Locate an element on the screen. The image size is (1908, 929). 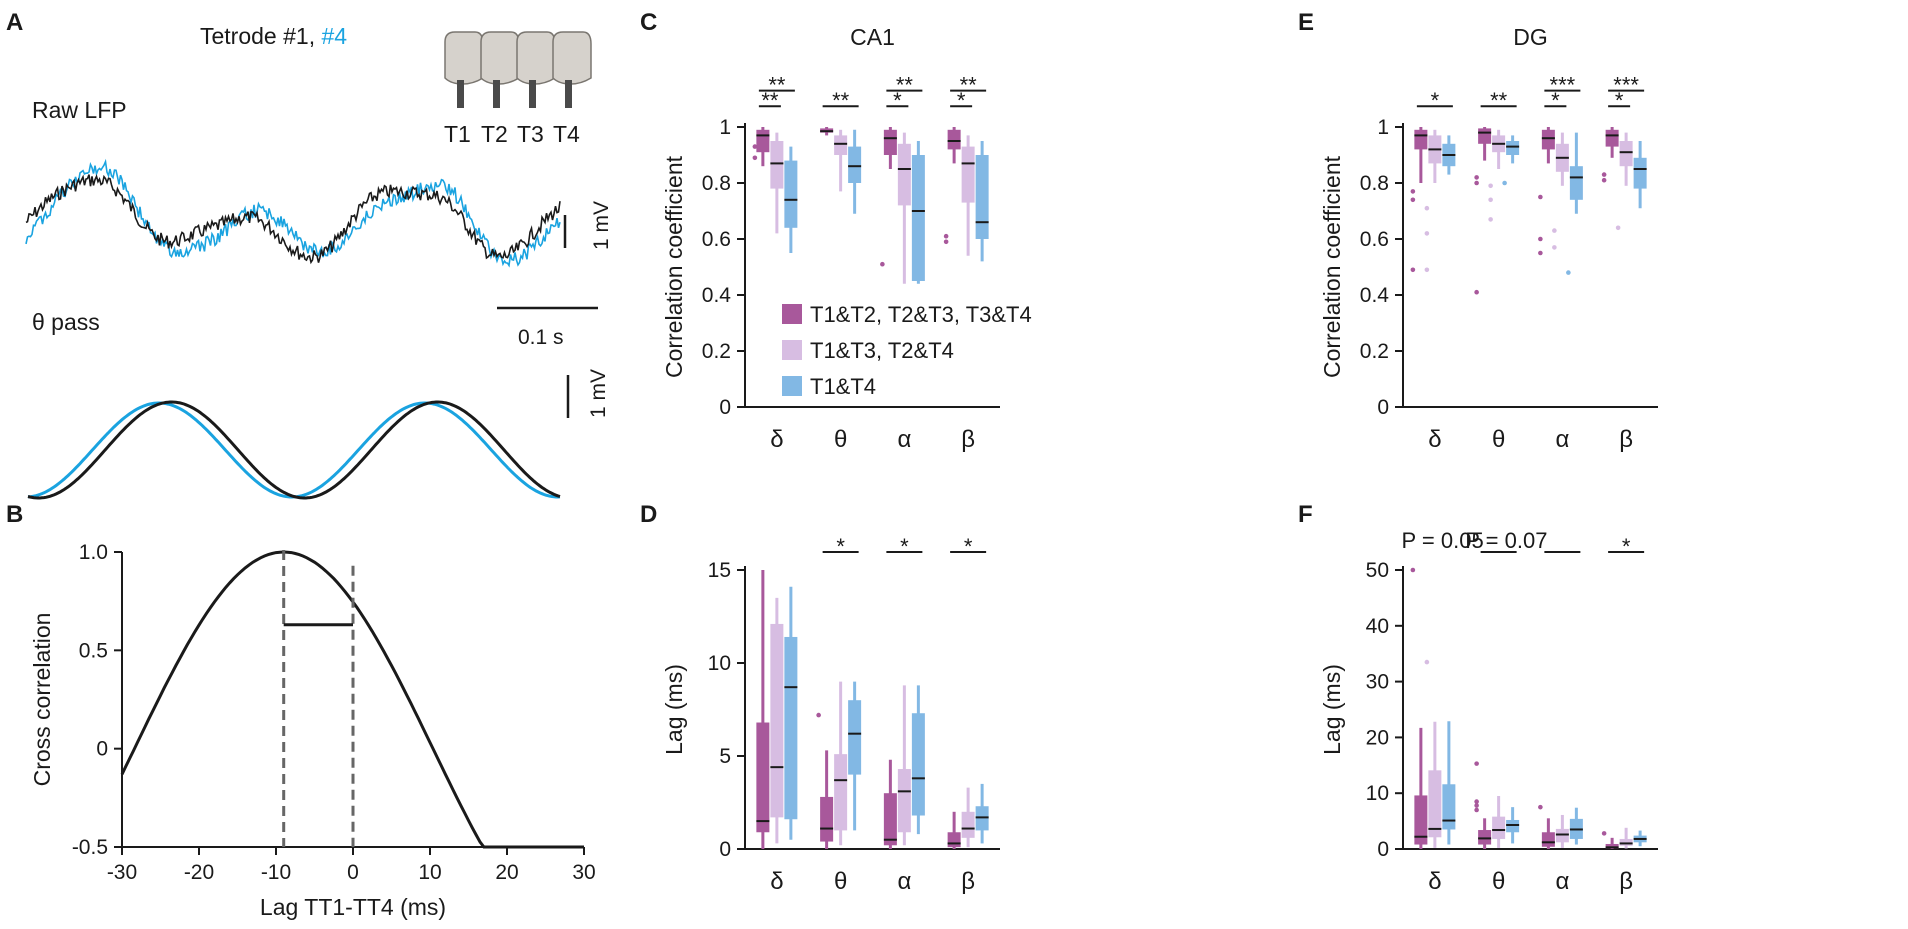
e-significance-label: ** is located at coordinates (1499, 100).